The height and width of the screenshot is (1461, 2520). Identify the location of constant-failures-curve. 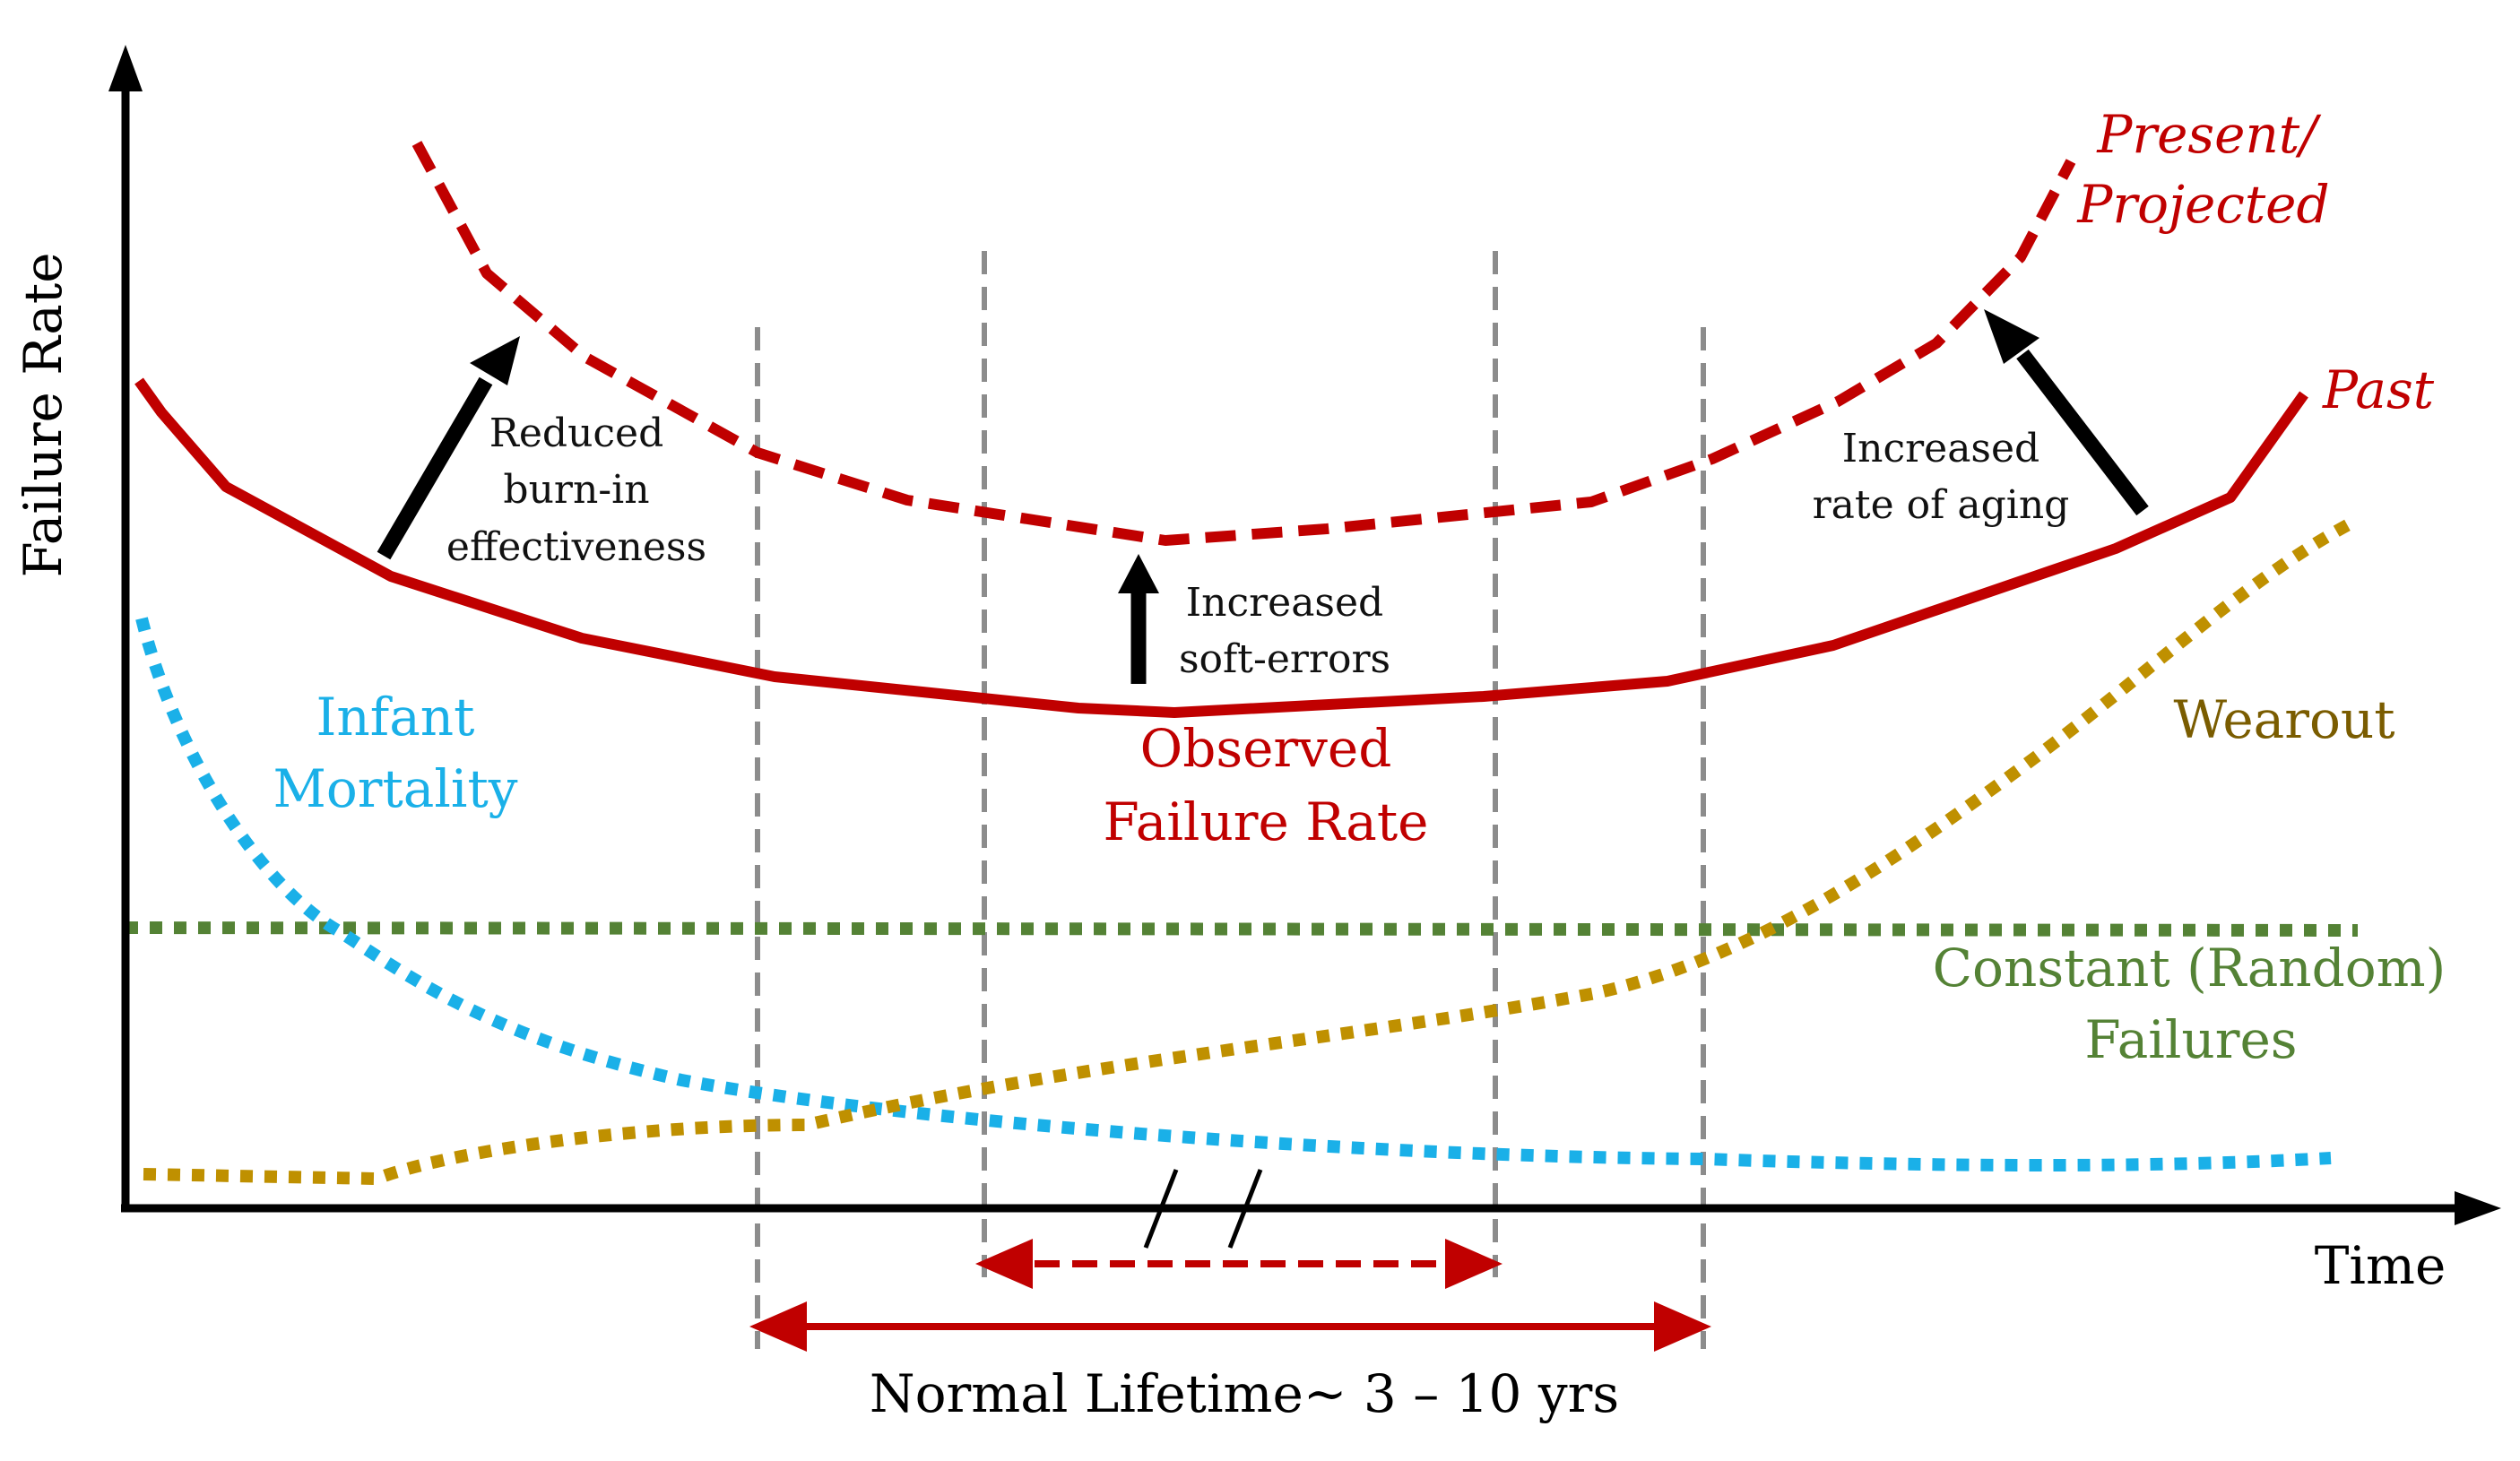
(1242, 929).